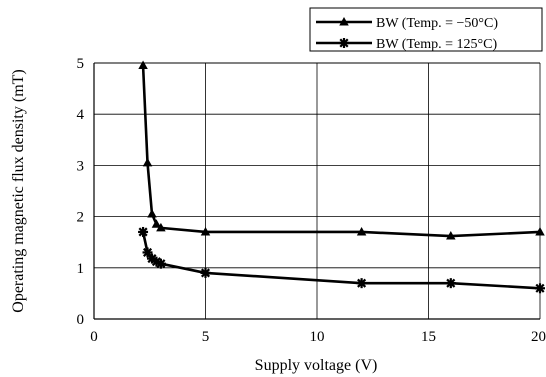 The width and height of the screenshot is (546, 377). Describe the element at coordinates (94, 337) in the screenshot. I see `x-tick-label: 0` at that location.